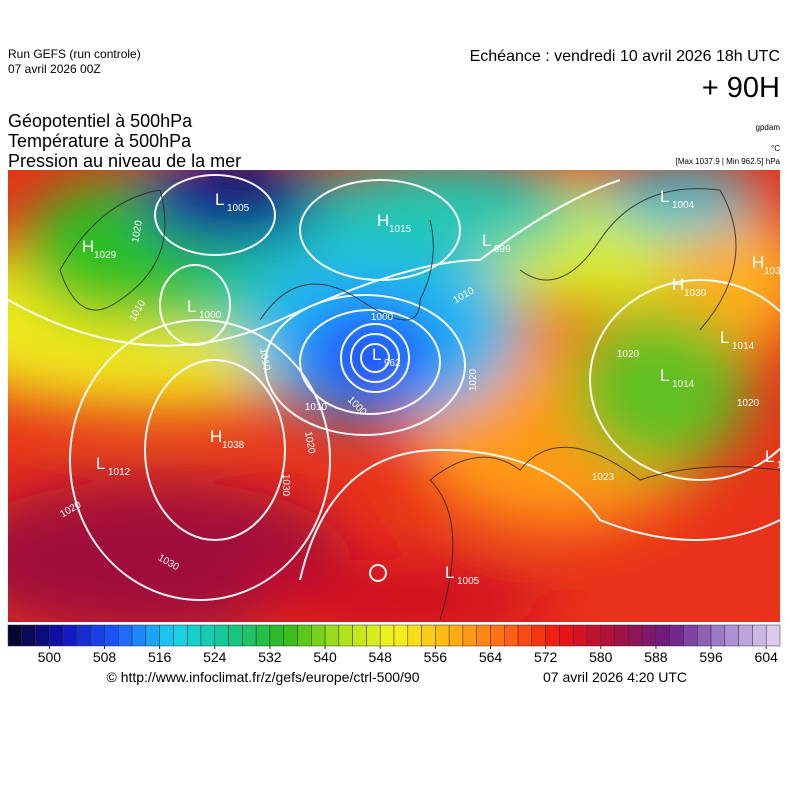 Image resolution: width=788 pixels, height=794 pixels. What do you see at coordinates (741, 88) in the screenshot?
I see `lead-time: + 90H` at bounding box center [741, 88].